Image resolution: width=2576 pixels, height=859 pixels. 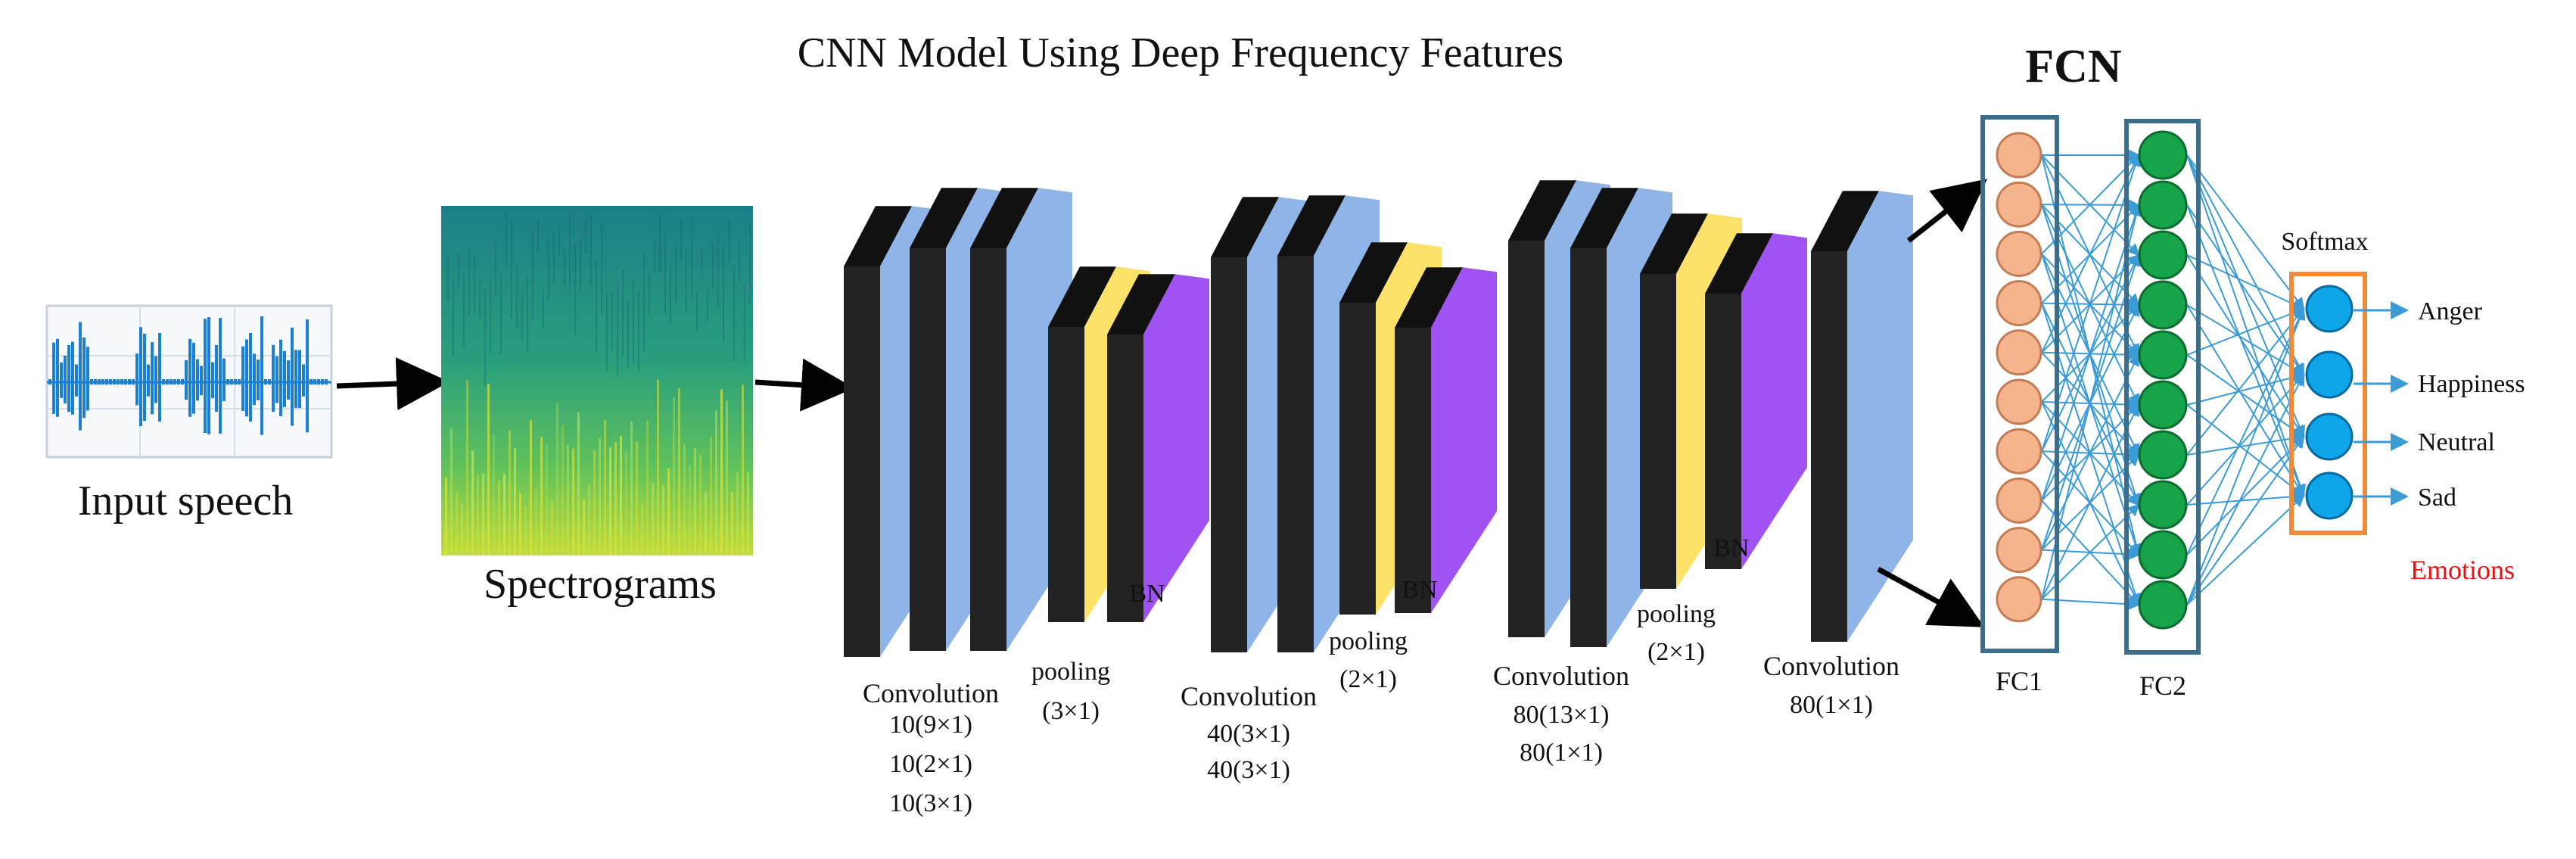 What do you see at coordinates (1429, 297) in the screenshot?
I see `bn-2-slab-top` at bounding box center [1429, 297].